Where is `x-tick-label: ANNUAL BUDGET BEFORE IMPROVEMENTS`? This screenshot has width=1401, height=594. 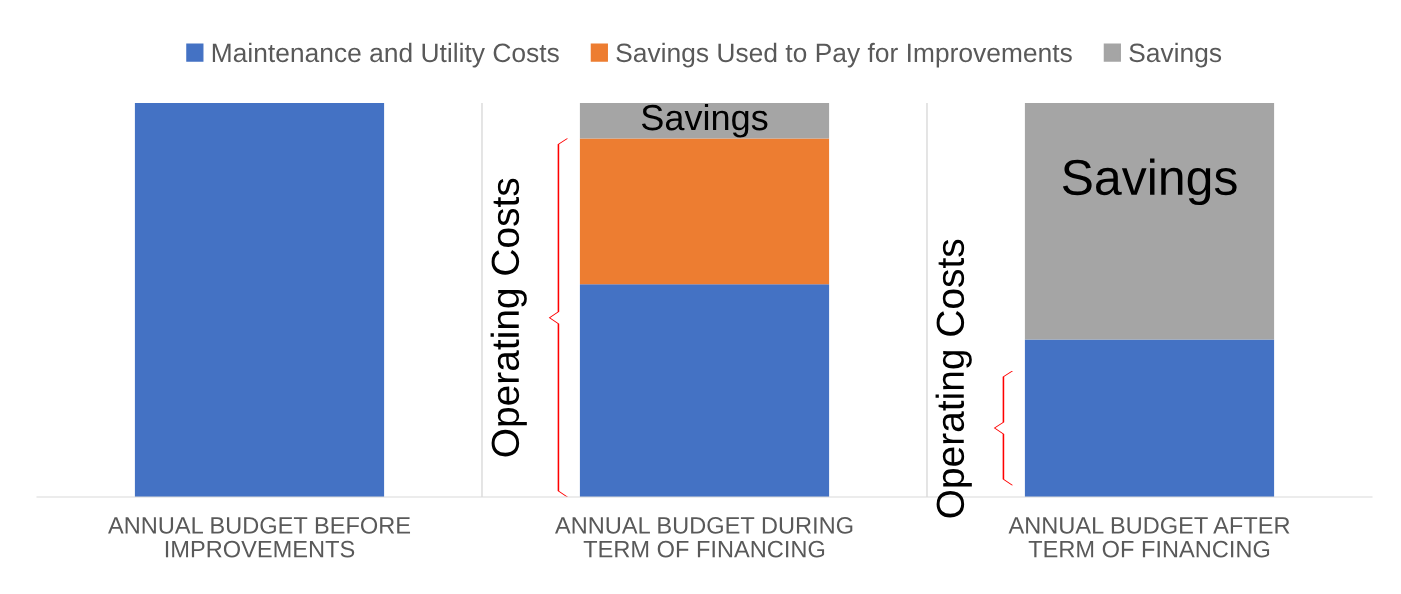 x-tick-label: ANNUAL BUDGET BEFORE IMPROVEMENTS is located at coordinates (259, 537).